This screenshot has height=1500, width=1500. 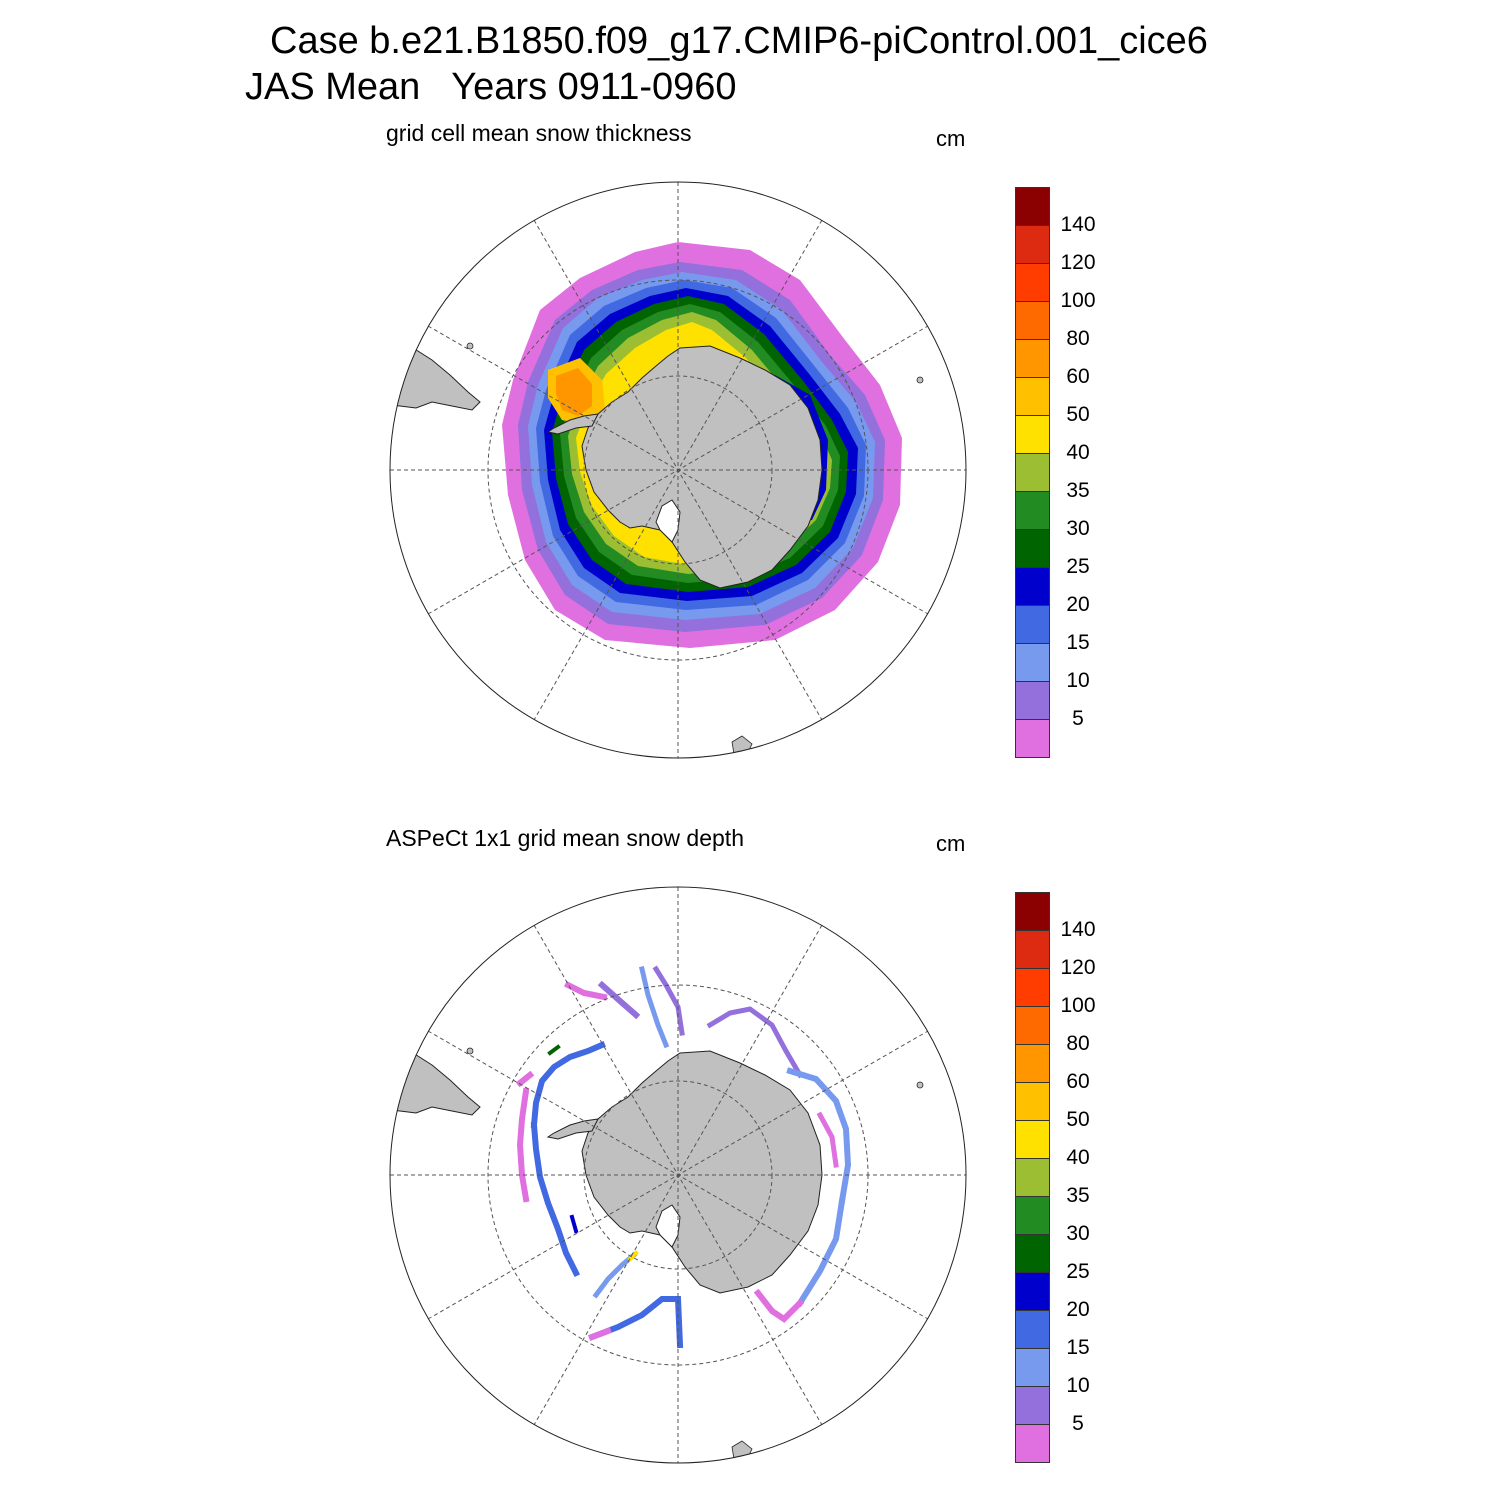 I want to click on panel-bottom-title: ASPeCt 1x1 grid mean snow depth, so click(x=565, y=838).